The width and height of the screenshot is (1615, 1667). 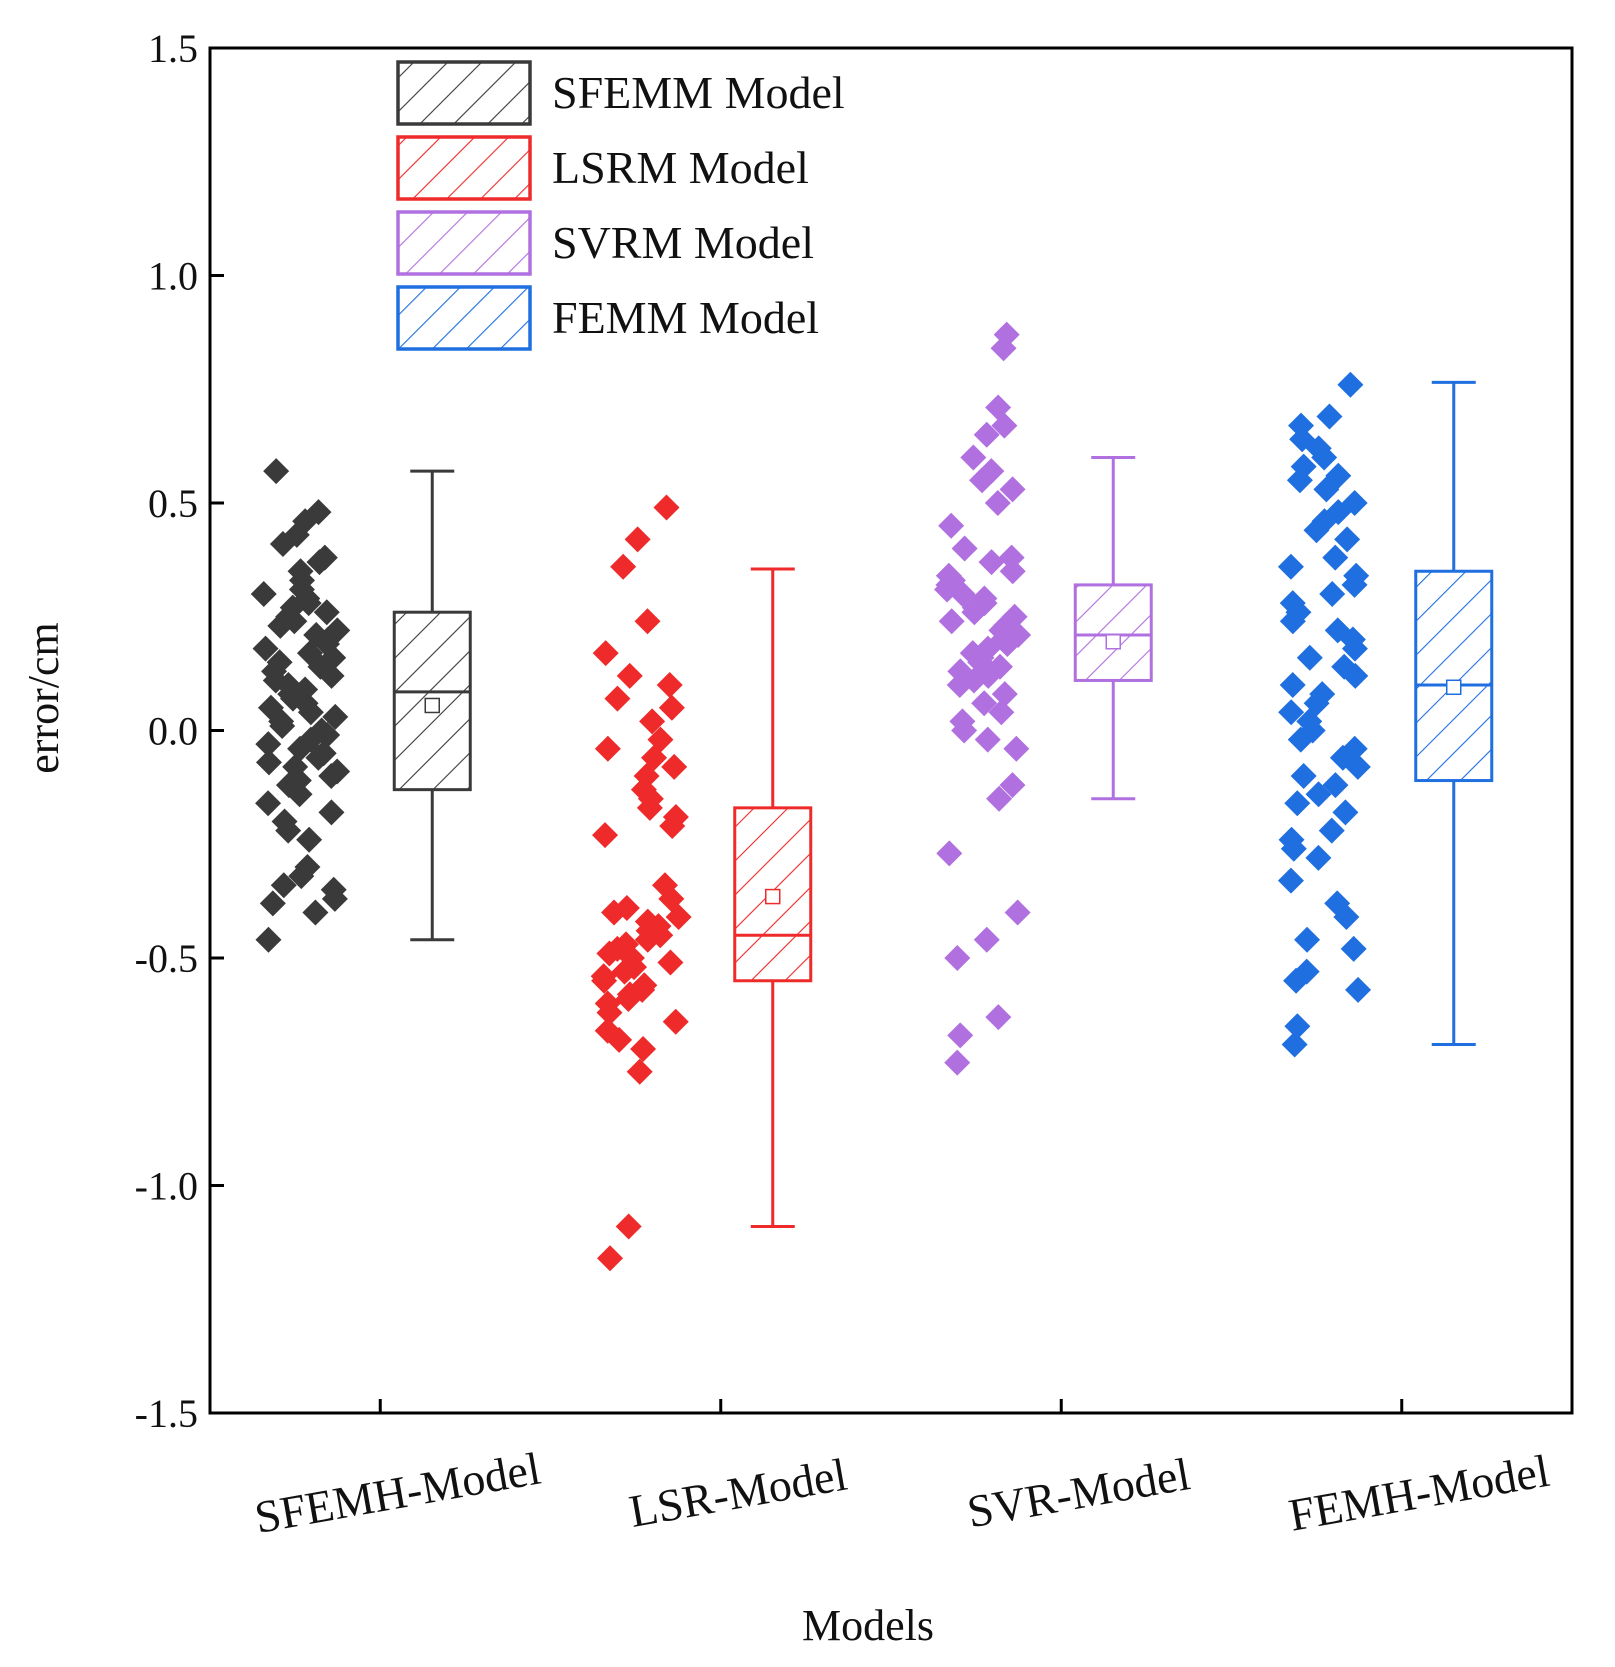 I want to click on legend-label: SFEMM Model, so click(x=698, y=92).